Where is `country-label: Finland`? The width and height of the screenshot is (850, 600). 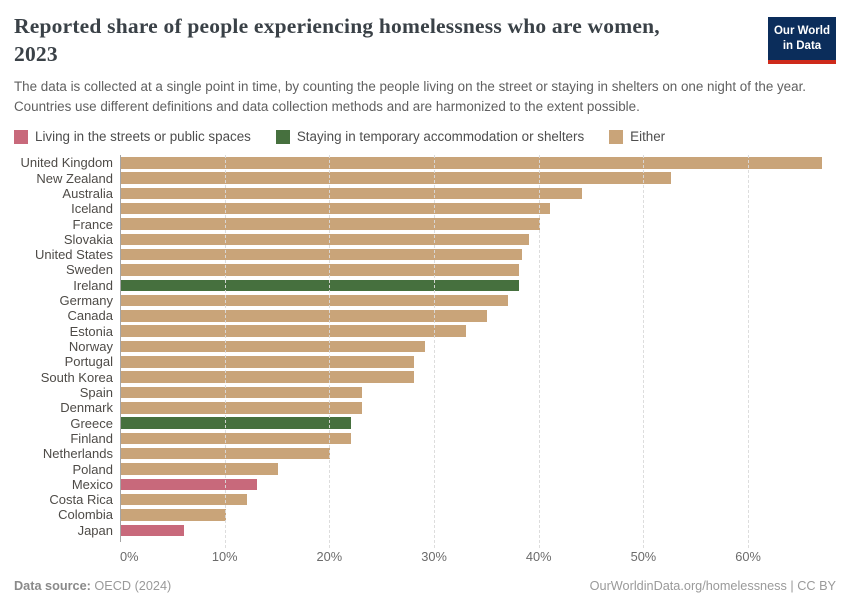
country-label: Finland is located at coordinates (91, 438).